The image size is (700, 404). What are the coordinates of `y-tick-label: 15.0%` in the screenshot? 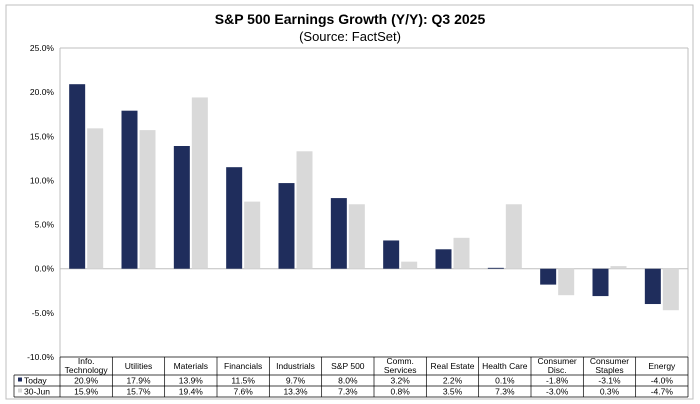 It's located at (42, 136).